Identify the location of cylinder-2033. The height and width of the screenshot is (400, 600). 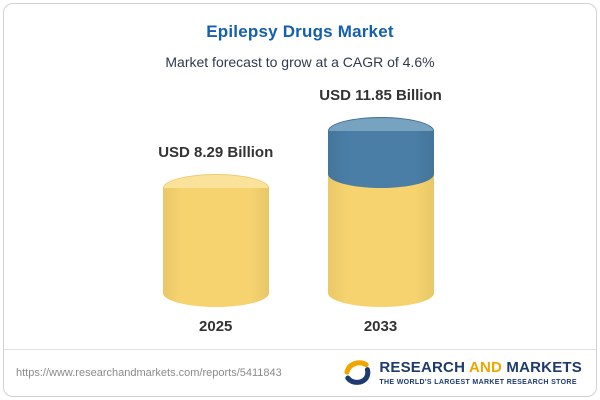
(380, 212).